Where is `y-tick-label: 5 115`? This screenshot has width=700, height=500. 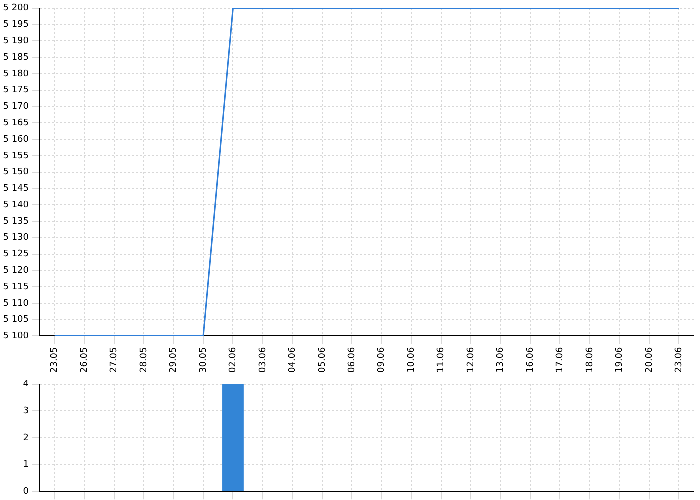 y-tick-label: 5 115 is located at coordinates (16, 287).